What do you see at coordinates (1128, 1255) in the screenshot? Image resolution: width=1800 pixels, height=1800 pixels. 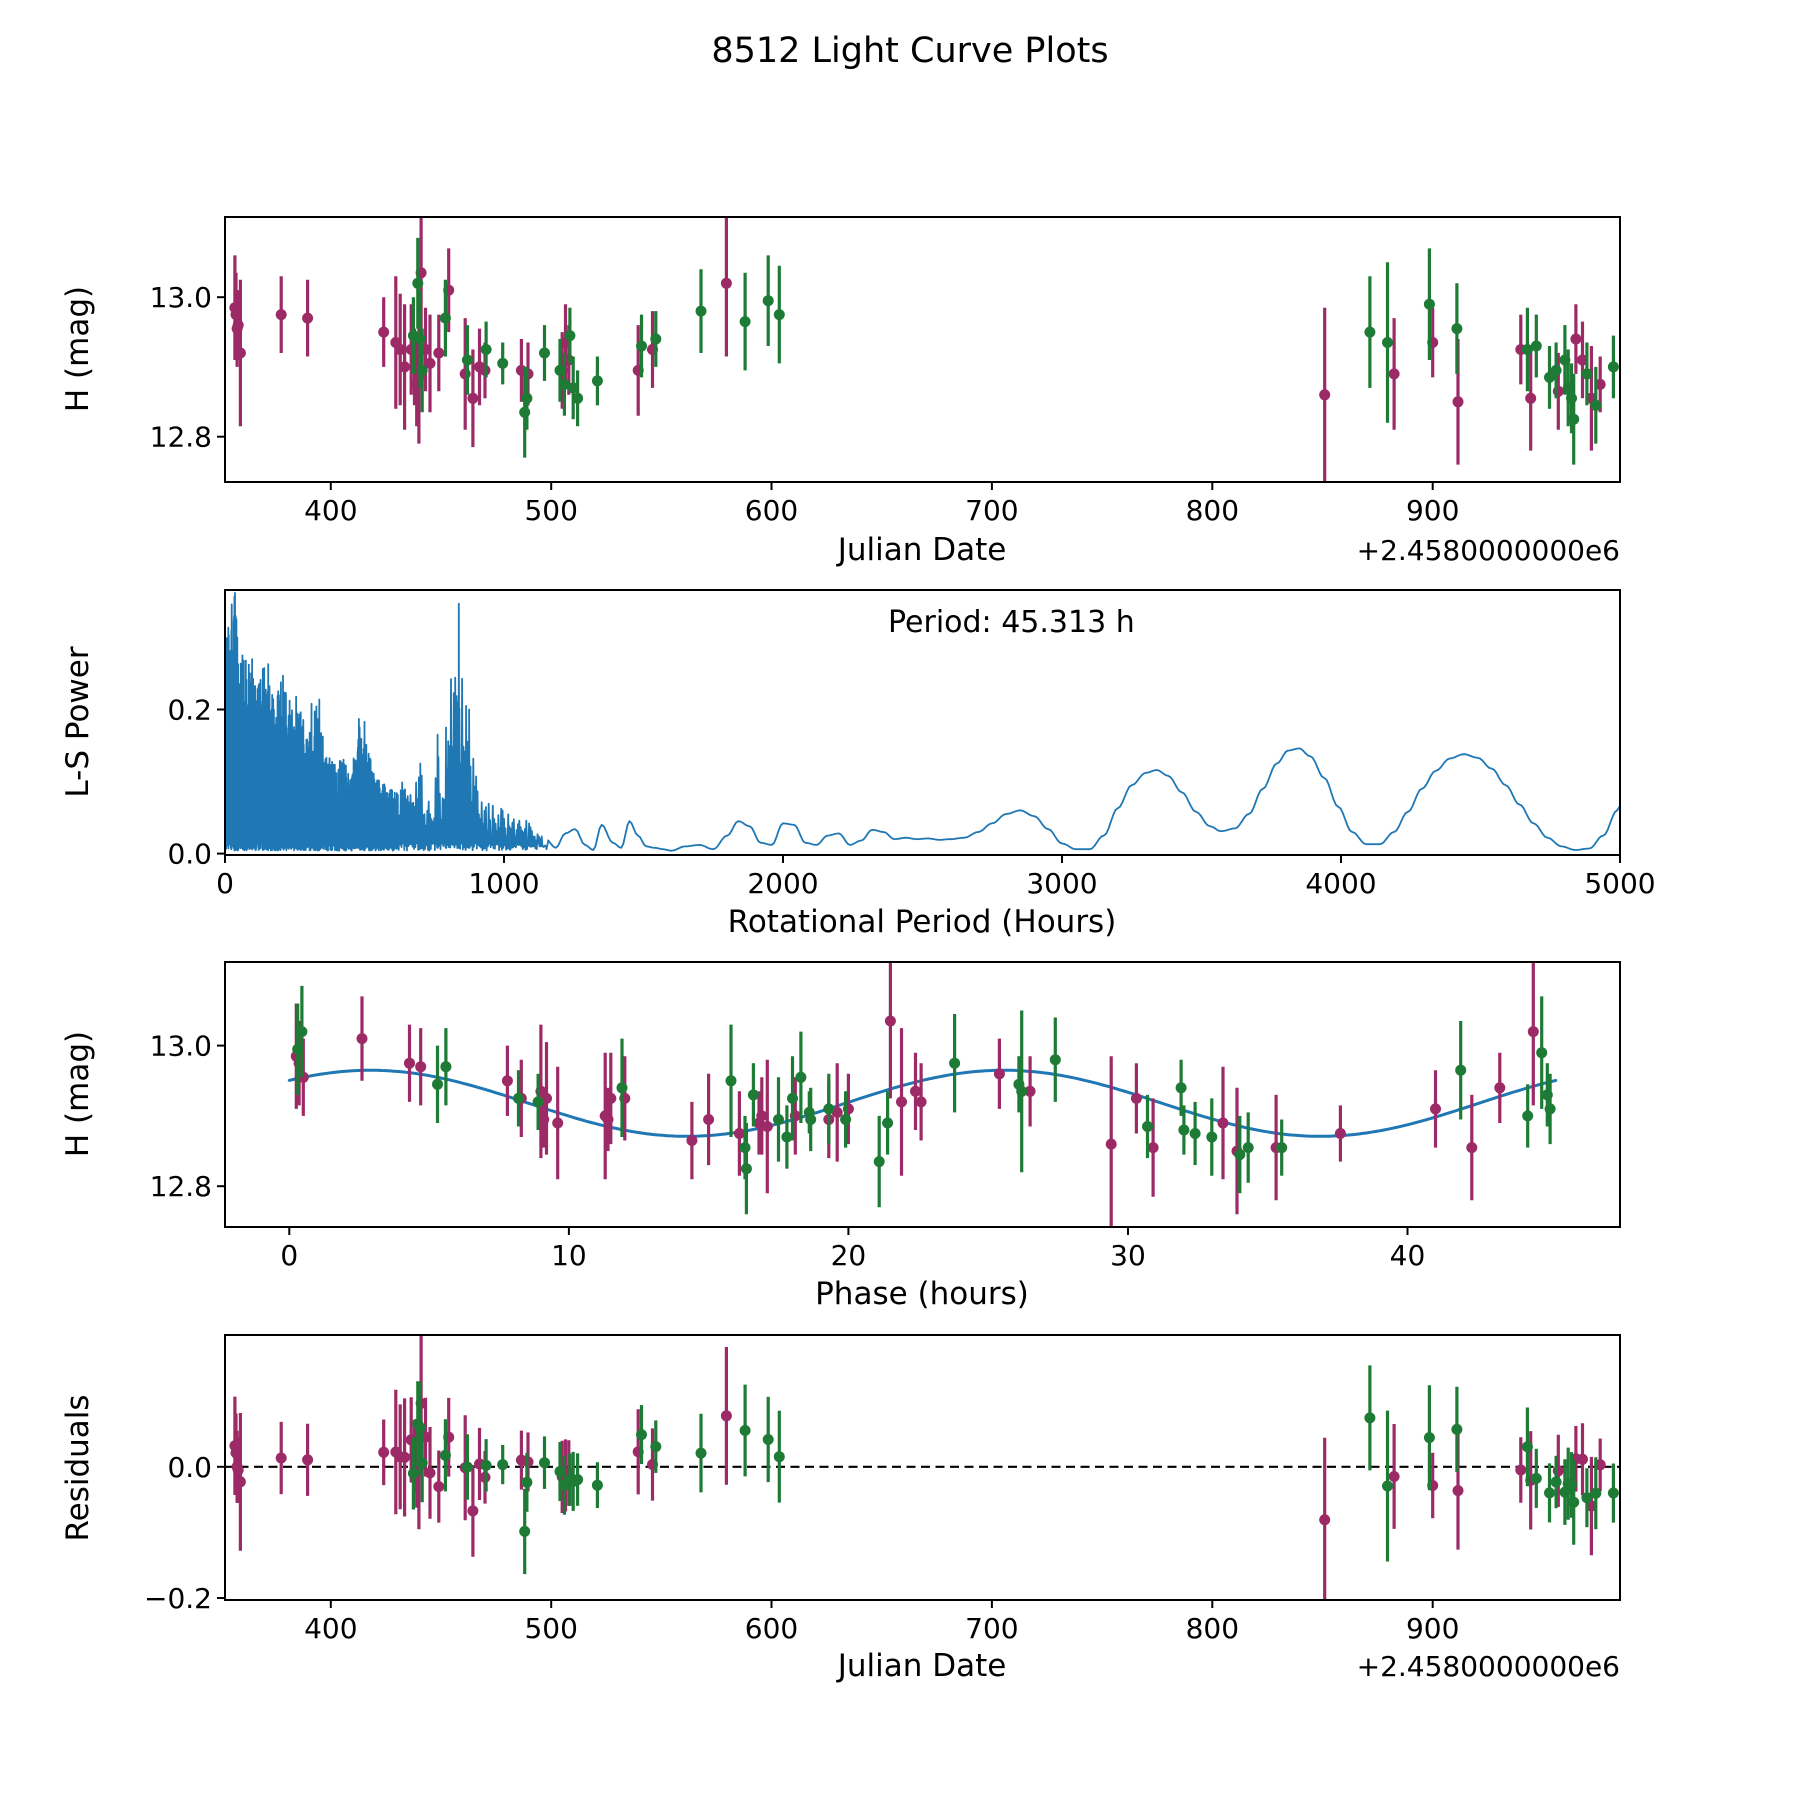 I see `x-tick-label: 30` at bounding box center [1128, 1255].